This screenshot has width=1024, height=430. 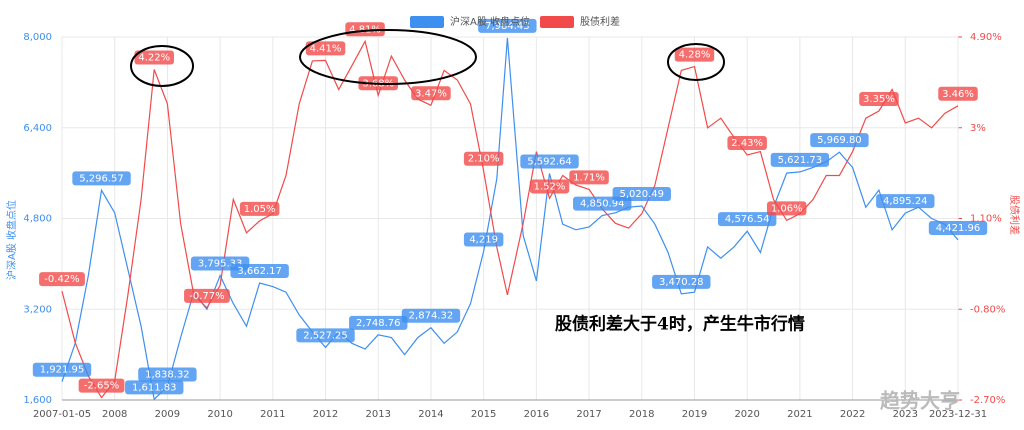 I want to click on x-tick-label: 2017, so click(x=588, y=414).